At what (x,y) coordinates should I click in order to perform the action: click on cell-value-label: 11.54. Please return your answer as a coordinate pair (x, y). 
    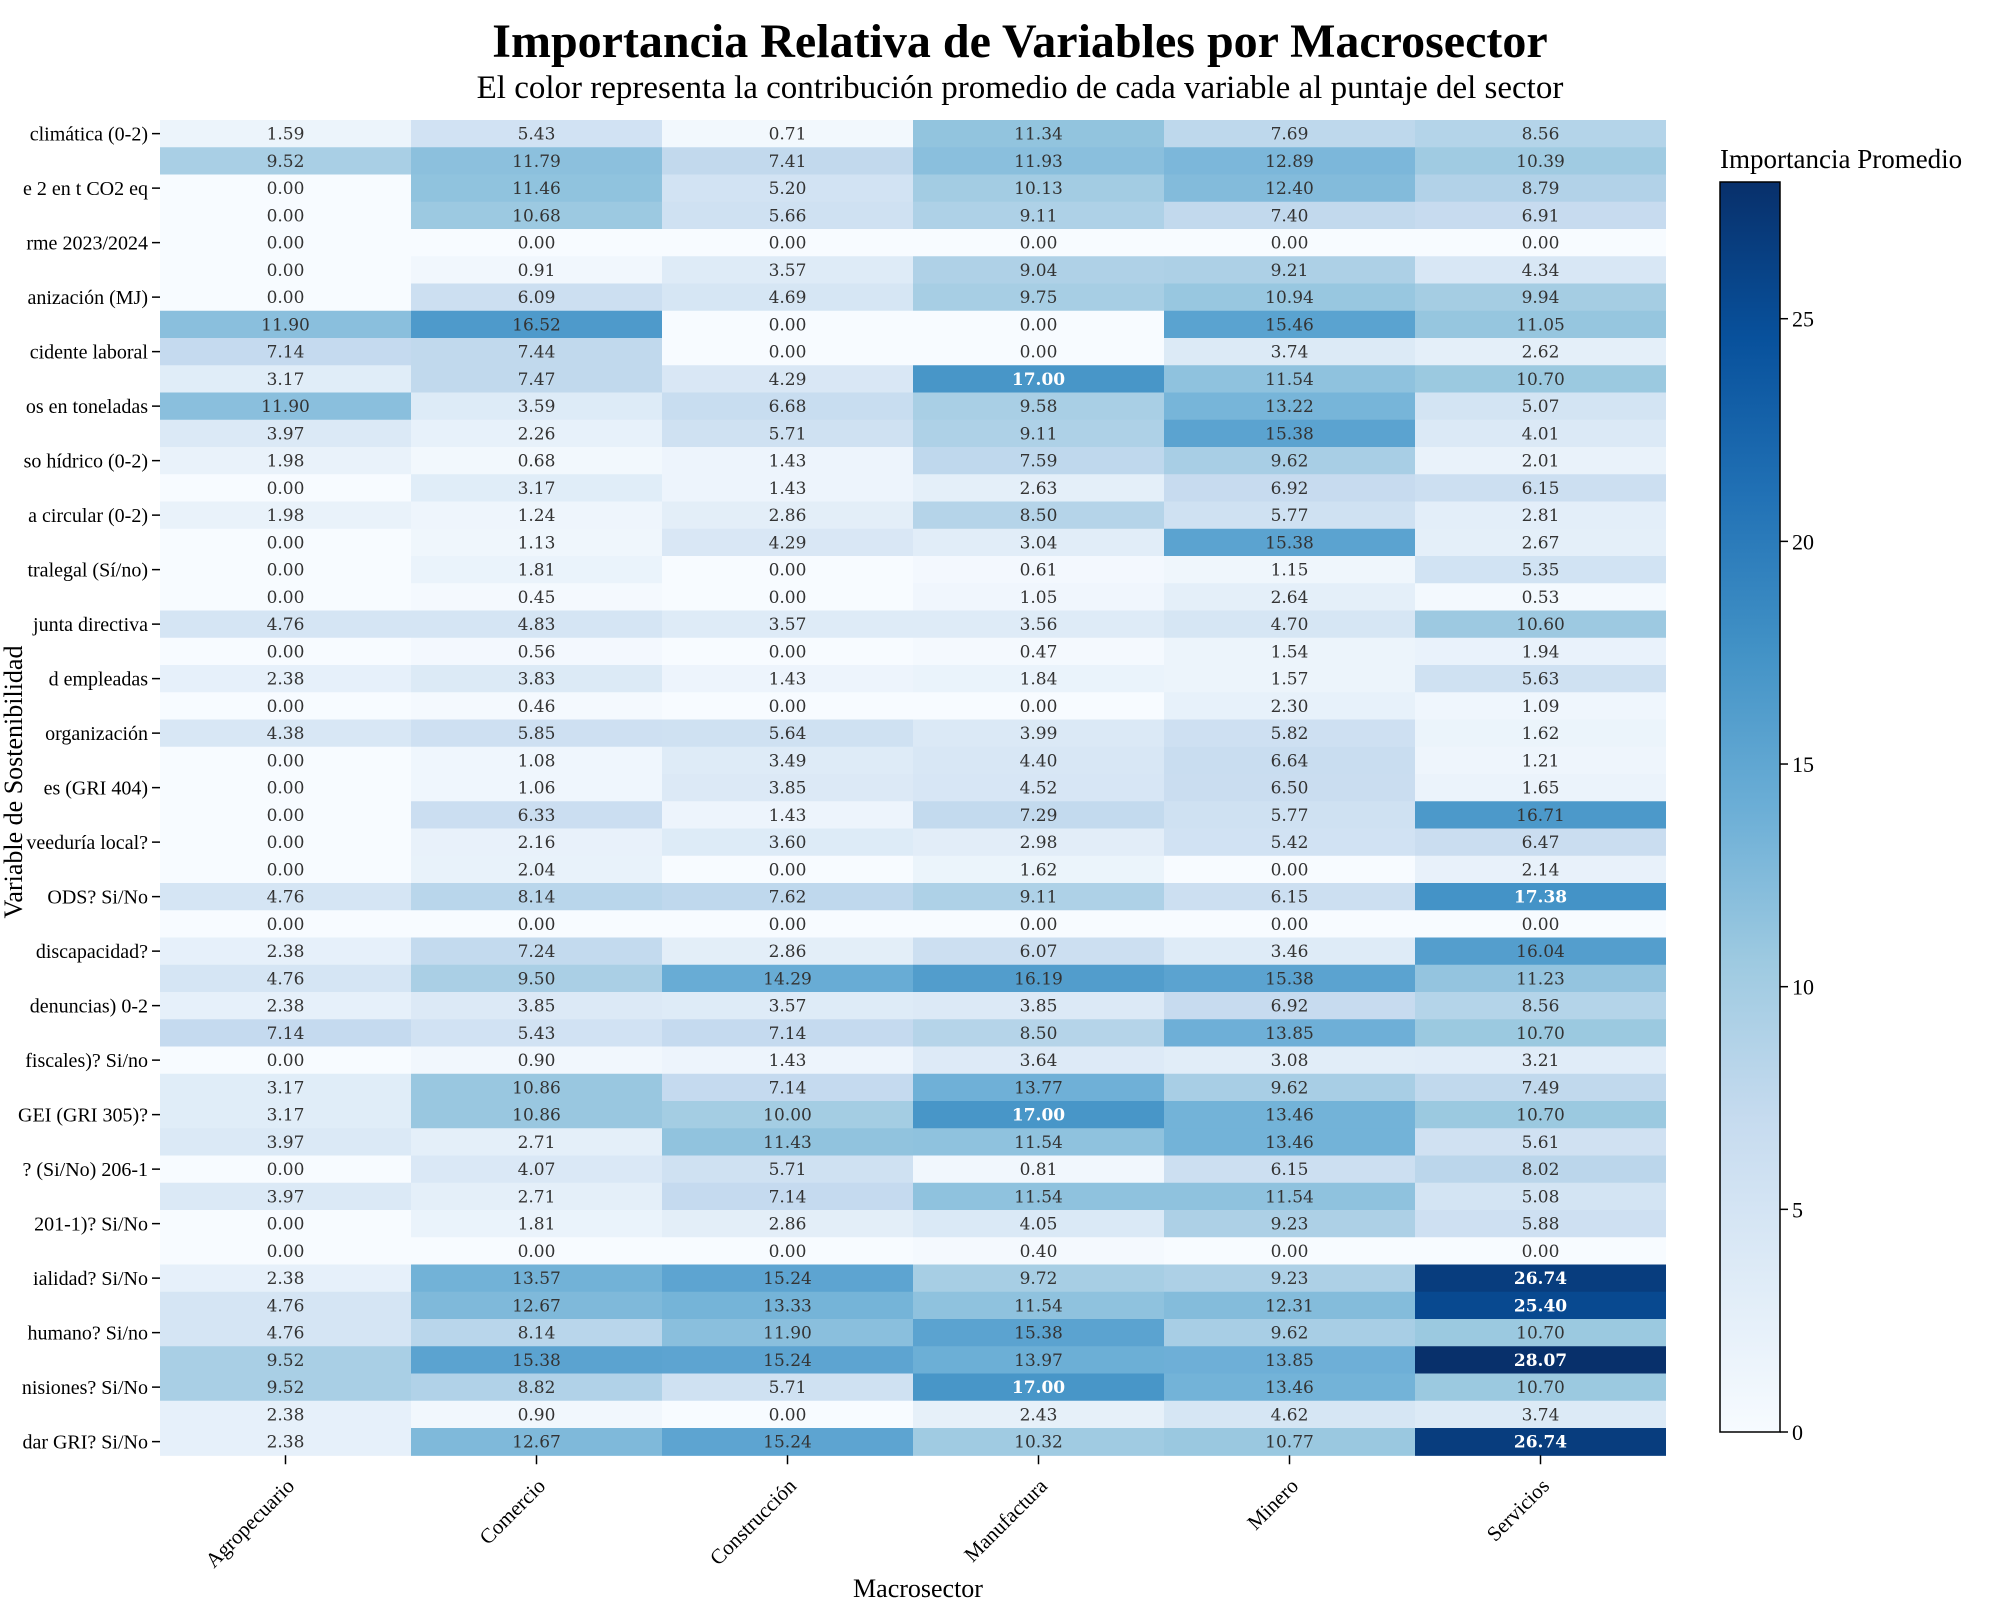
    Looking at the image, I should click on (1038, 1197).